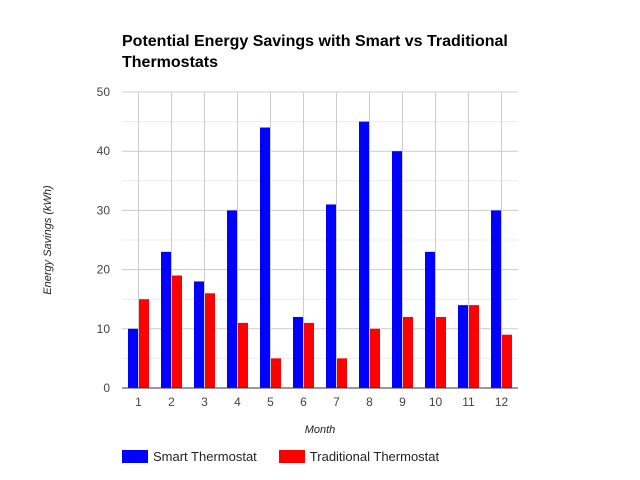 Image resolution: width=640 pixels, height=480 pixels. What do you see at coordinates (291, 456) in the screenshot?
I see `legend-swatch-traditional` at bounding box center [291, 456].